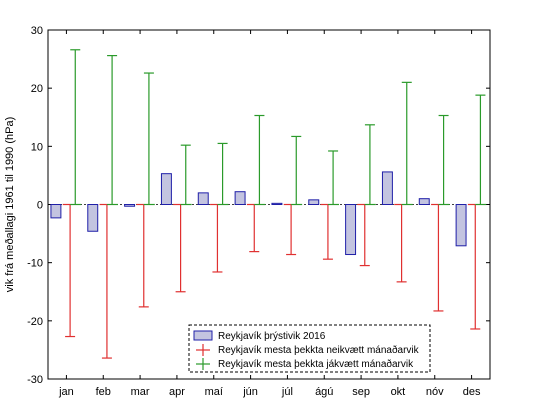  Describe the element at coordinates (287, 392) in the screenshot. I see `x-tick-label: júl` at that location.